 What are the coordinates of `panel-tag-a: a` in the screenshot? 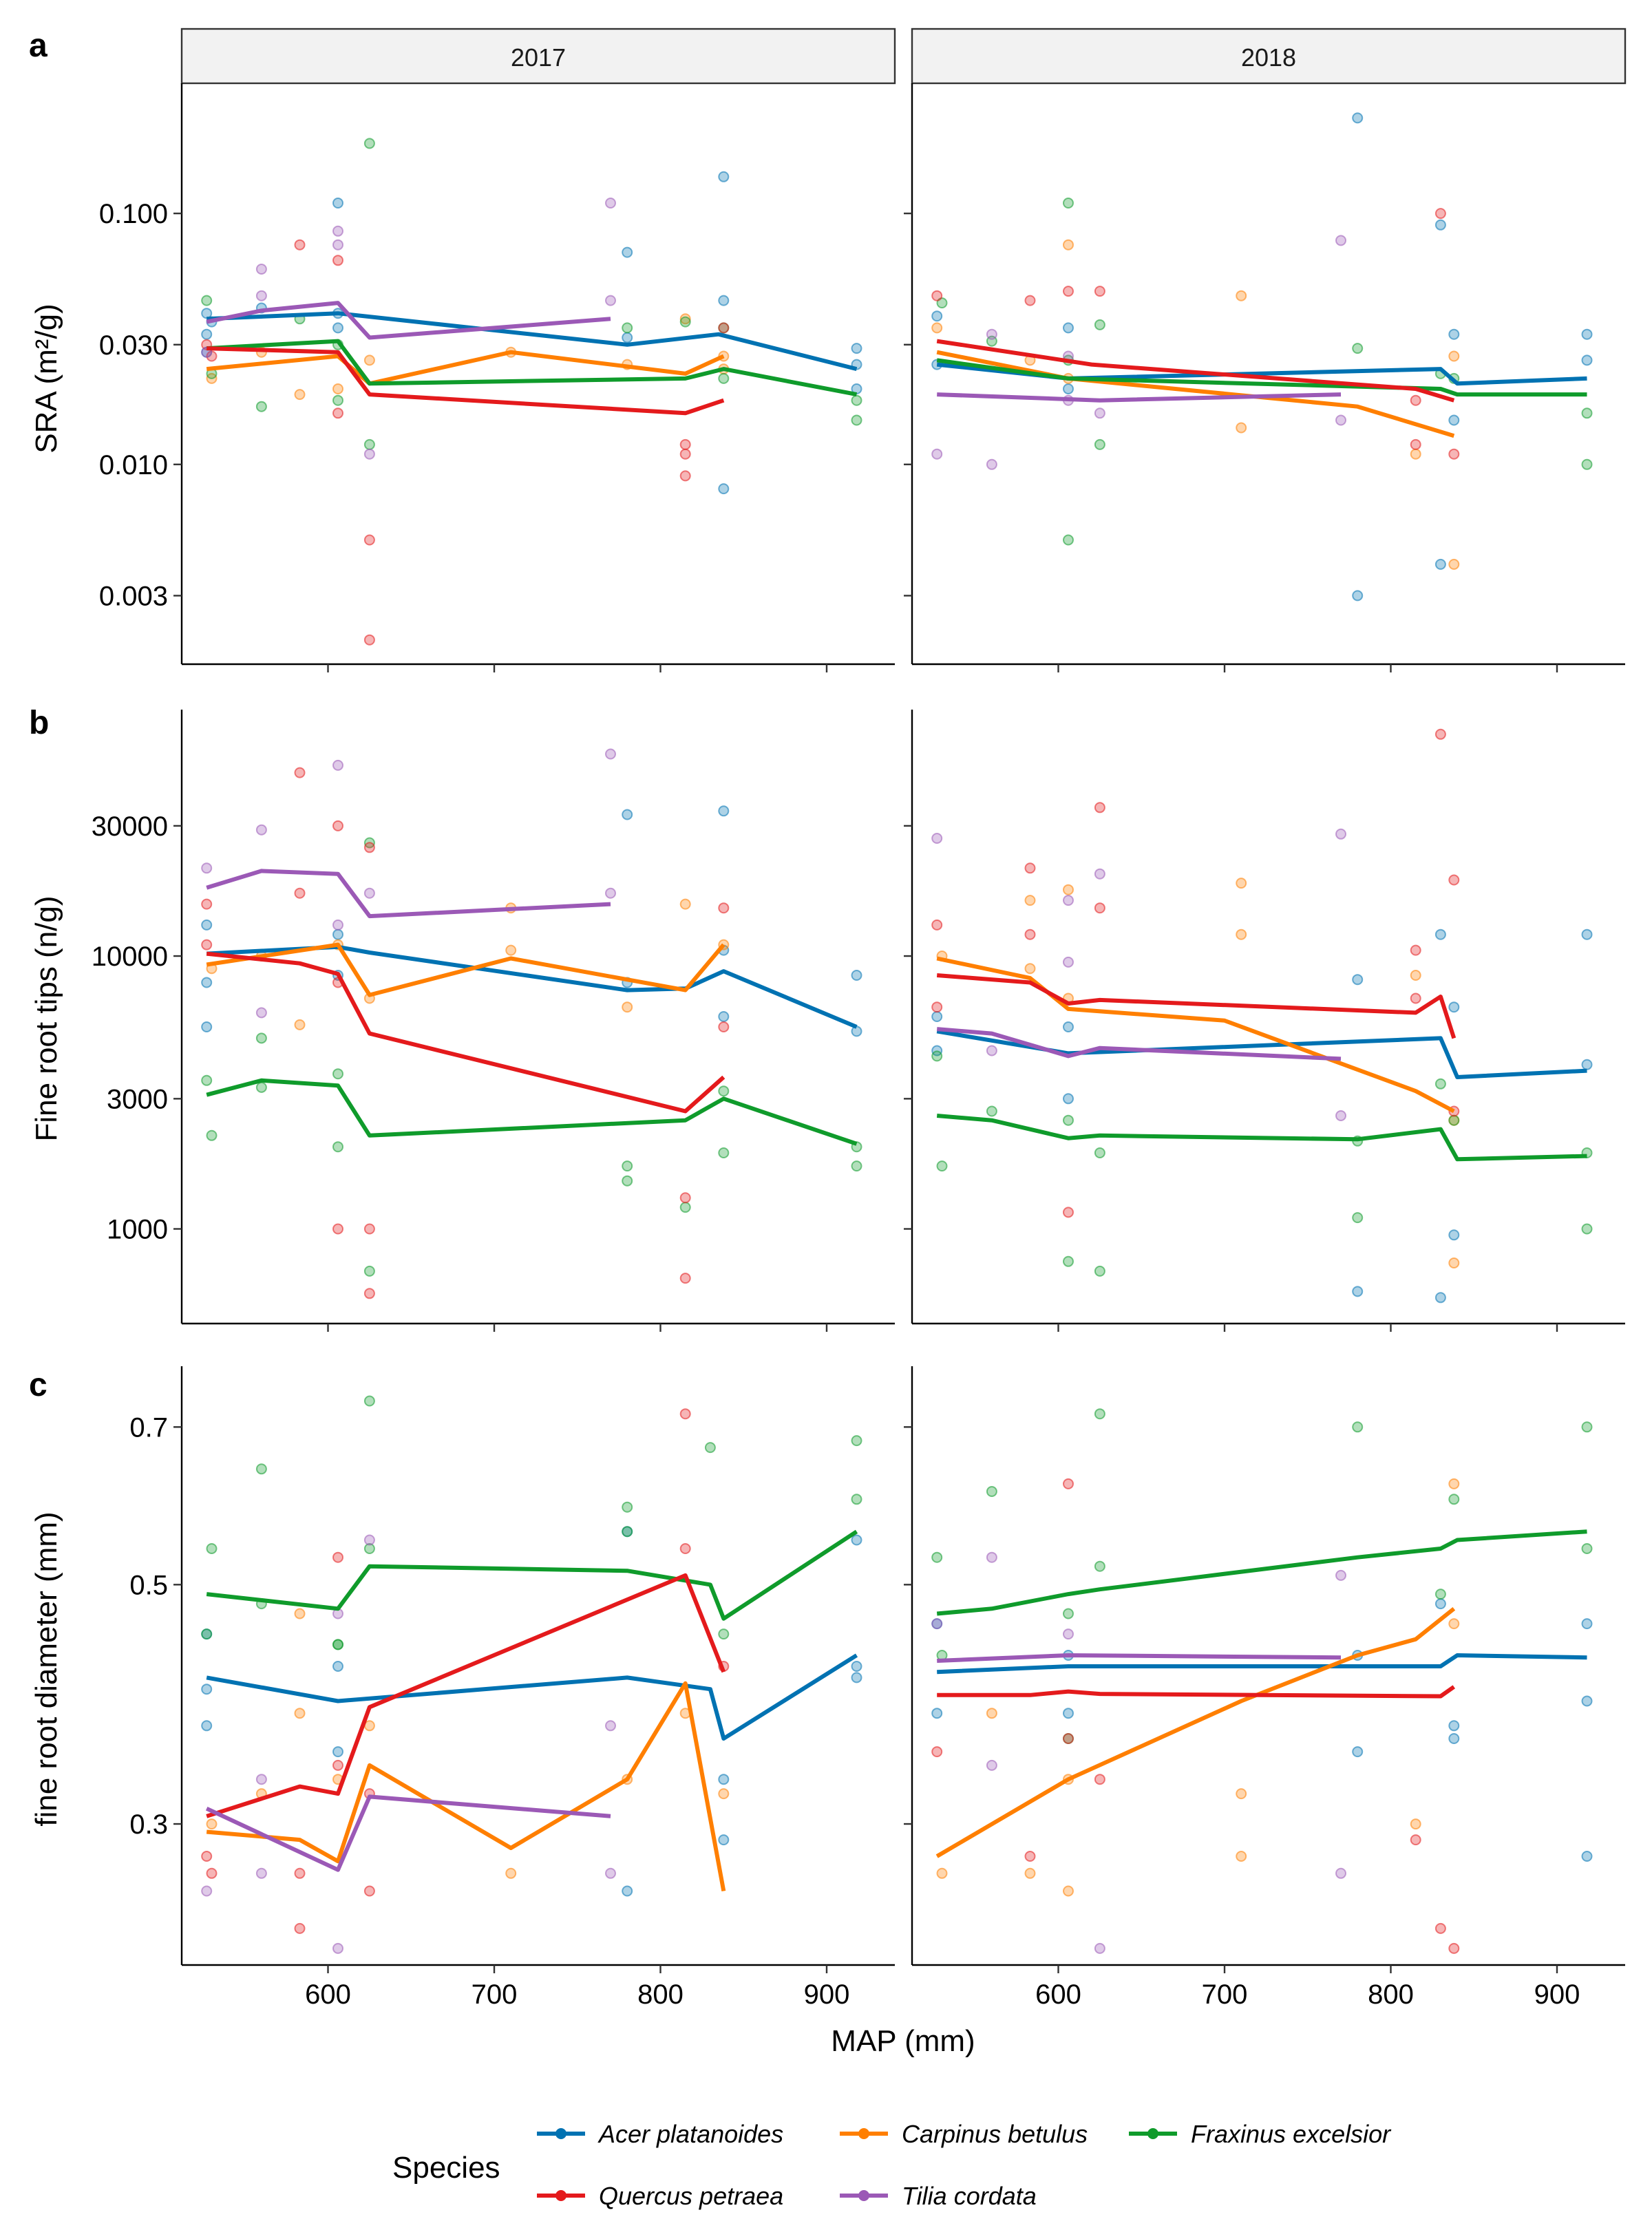 It's located at (38, 46).